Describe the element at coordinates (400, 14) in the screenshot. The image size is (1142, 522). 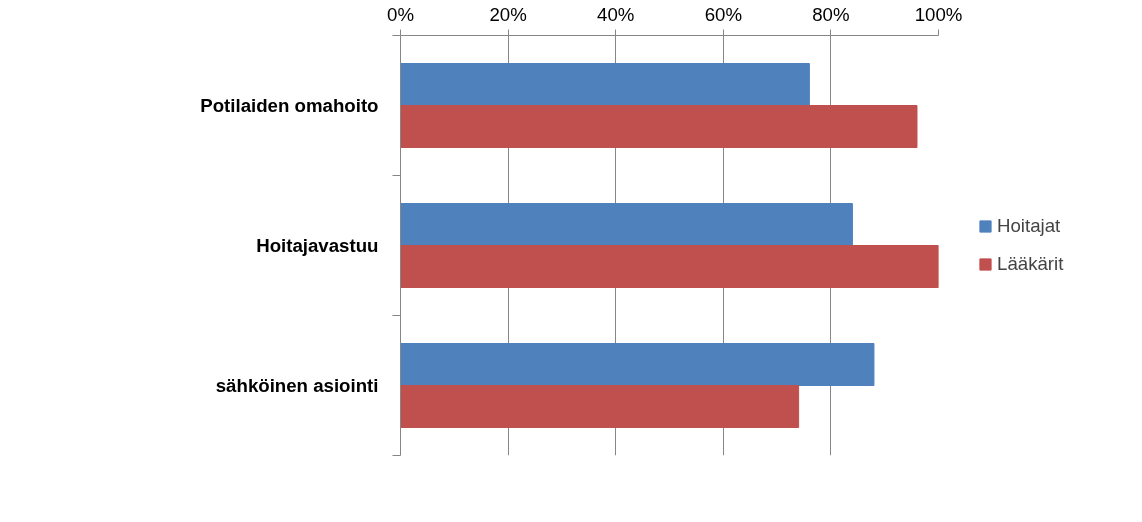
I see `x-tick-label: 0%` at that location.